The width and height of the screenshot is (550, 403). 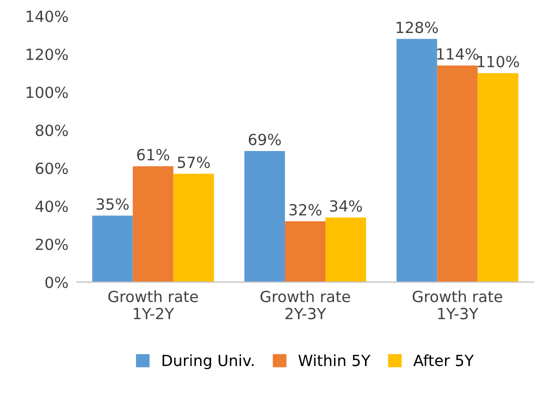 I want to click on legend-label: After 5Y, so click(x=443, y=360).